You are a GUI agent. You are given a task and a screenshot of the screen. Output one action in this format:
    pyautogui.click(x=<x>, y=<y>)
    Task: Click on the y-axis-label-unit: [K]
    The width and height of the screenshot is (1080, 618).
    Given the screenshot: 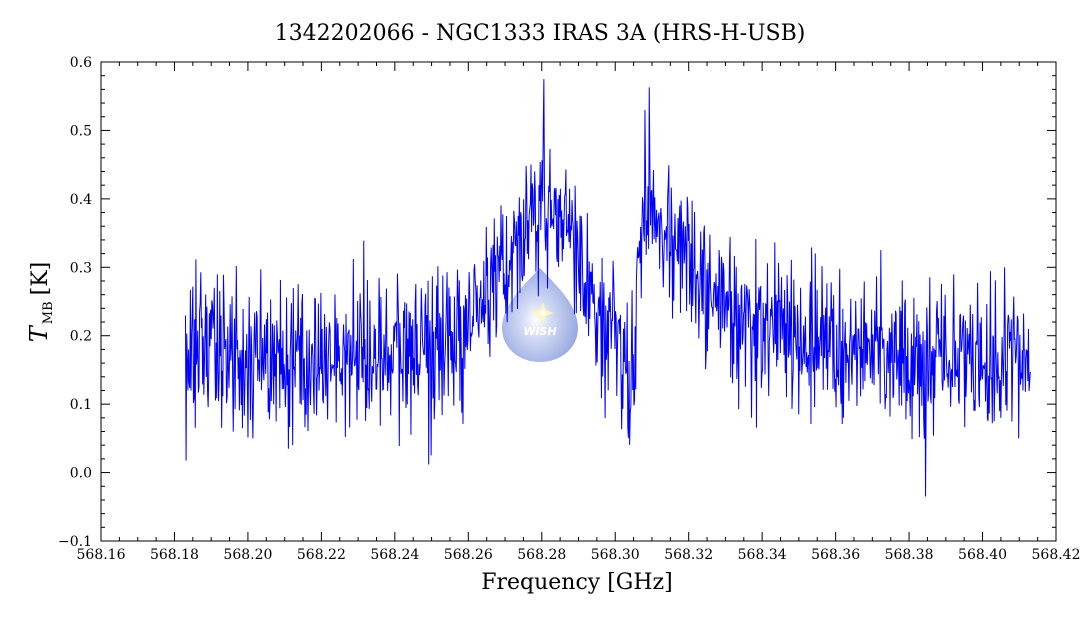 What is the action you would take?
    pyautogui.click(x=40, y=279)
    